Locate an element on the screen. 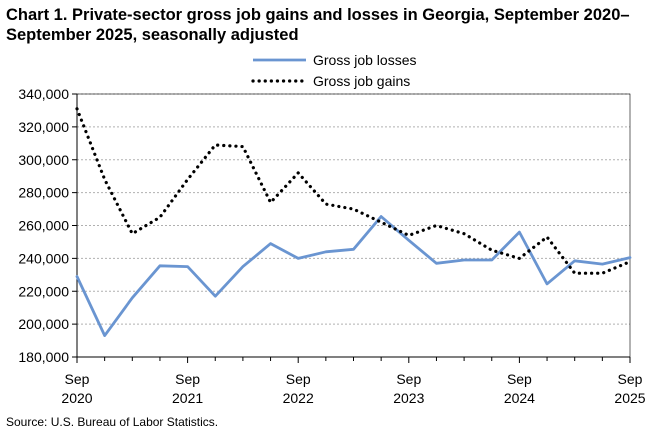 The image size is (660, 437). y-tick-label: 320,000 is located at coordinates (43, 127).